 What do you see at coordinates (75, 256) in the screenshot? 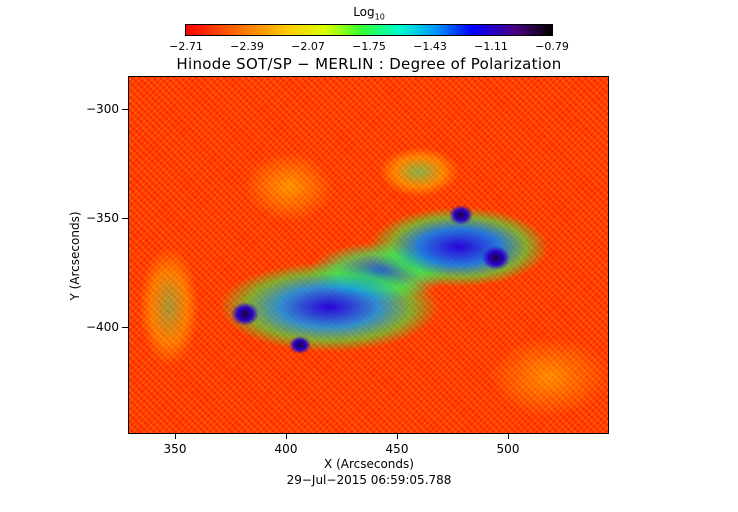
I see `y-axis-label: Y (Arcseconds)` at bounding box center [75, 256].